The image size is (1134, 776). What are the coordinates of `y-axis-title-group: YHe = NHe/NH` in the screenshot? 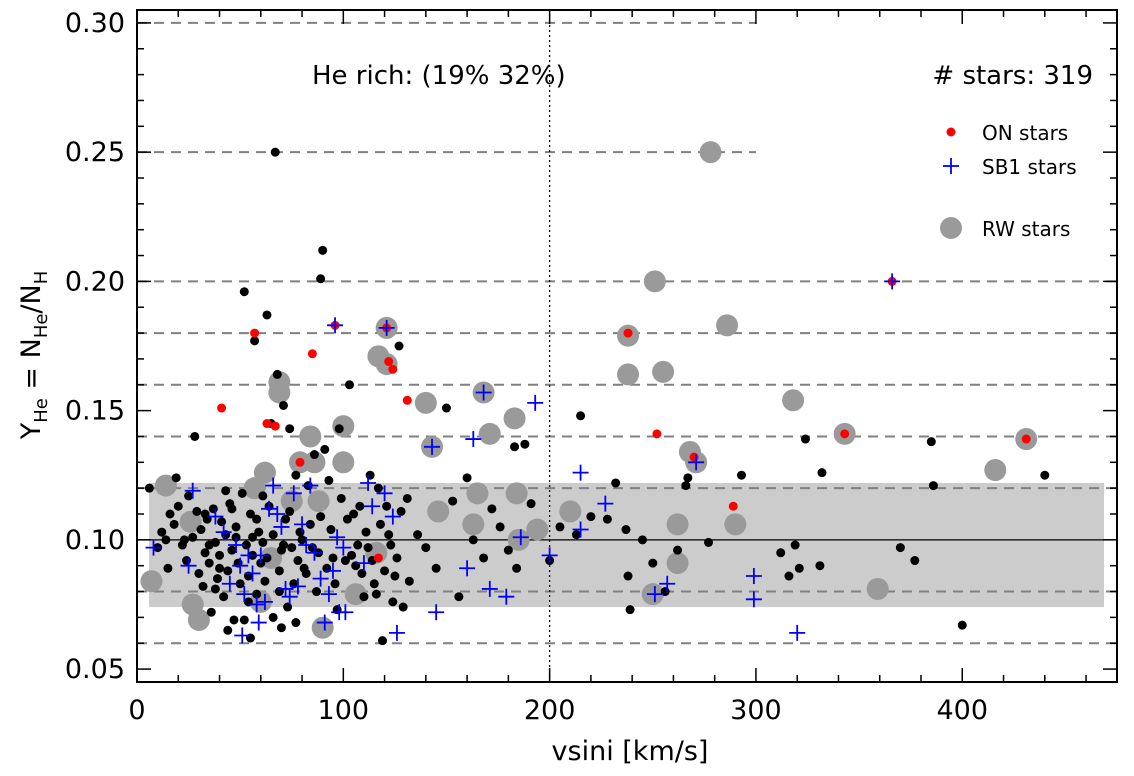 It's located at (34, 356).